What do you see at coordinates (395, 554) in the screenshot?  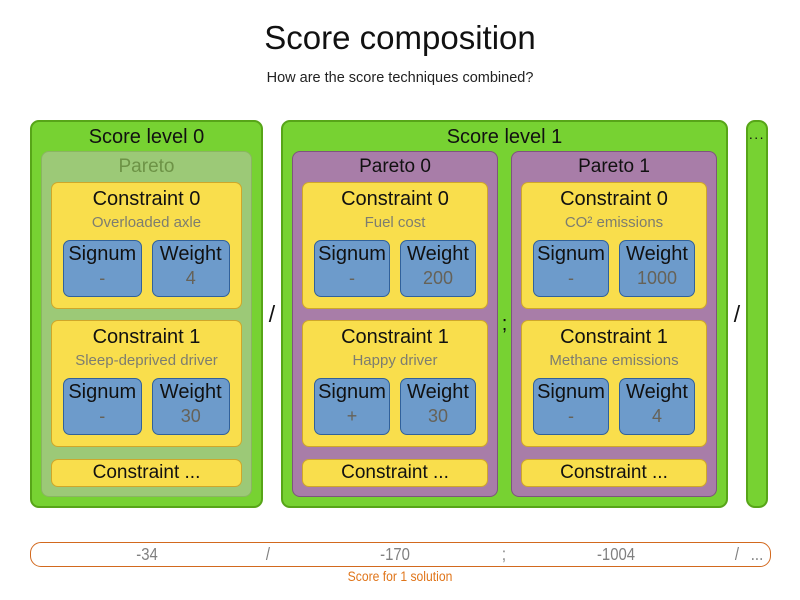 I see `score-bar-item: -170` at bounding box center [395, 554].